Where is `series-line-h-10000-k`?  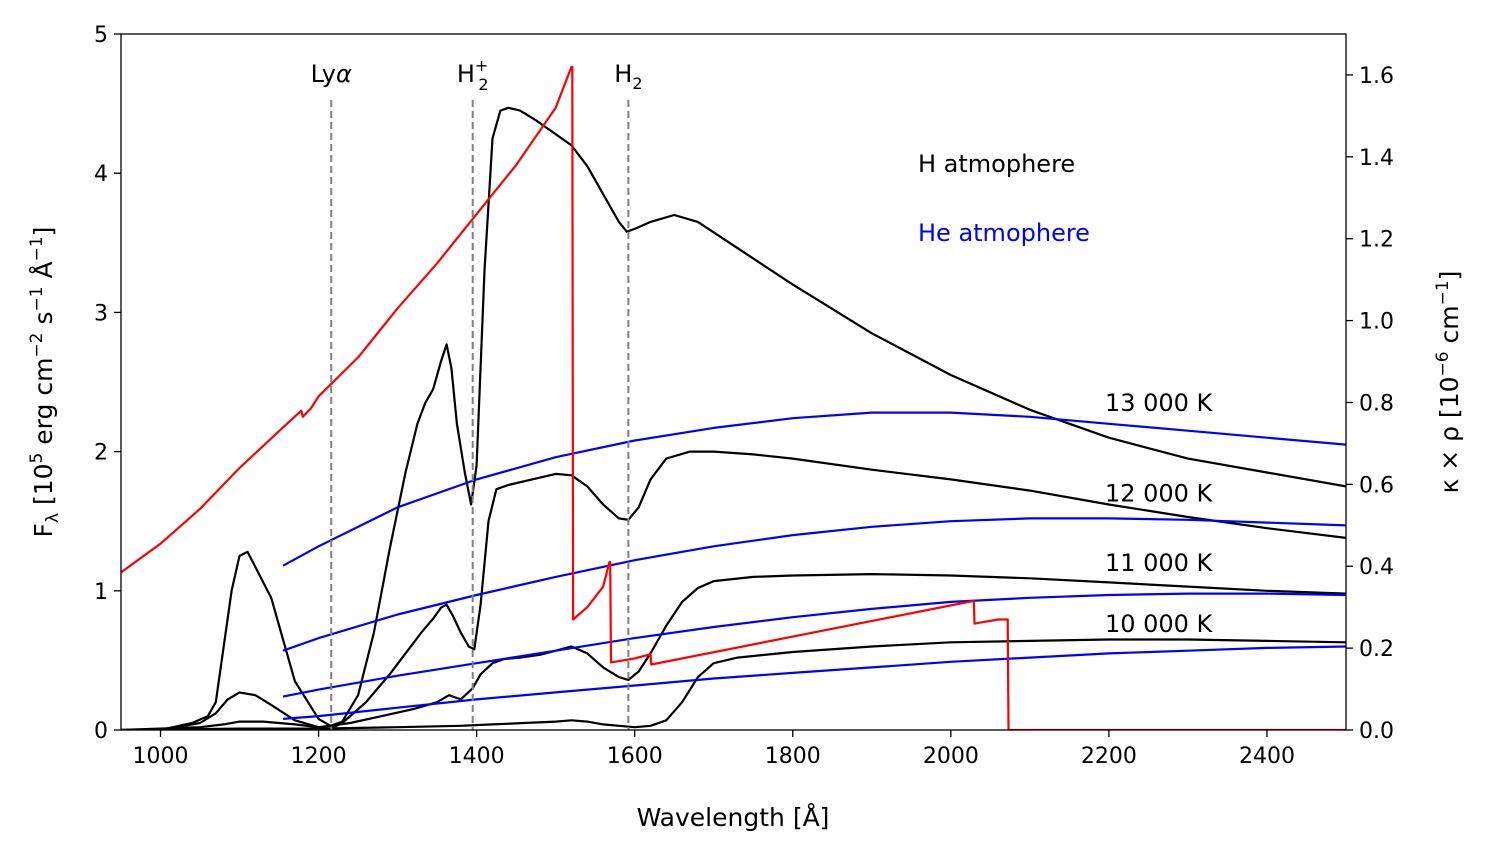
series-line-h-10000-k is located at coordinates (733, 684).